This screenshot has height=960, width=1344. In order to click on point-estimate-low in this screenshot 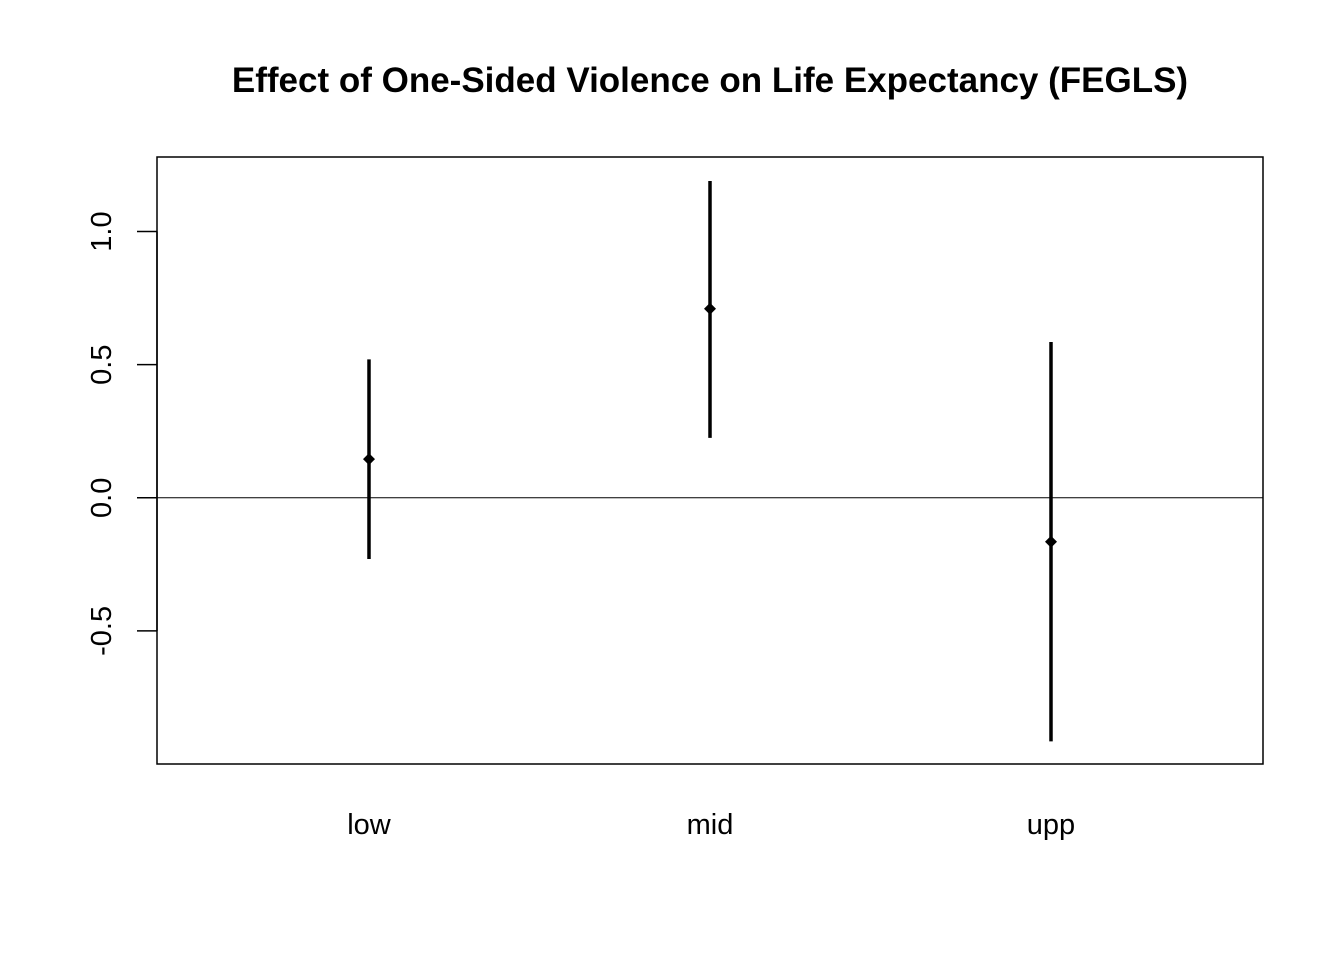, I will do `click(369, 459)`.